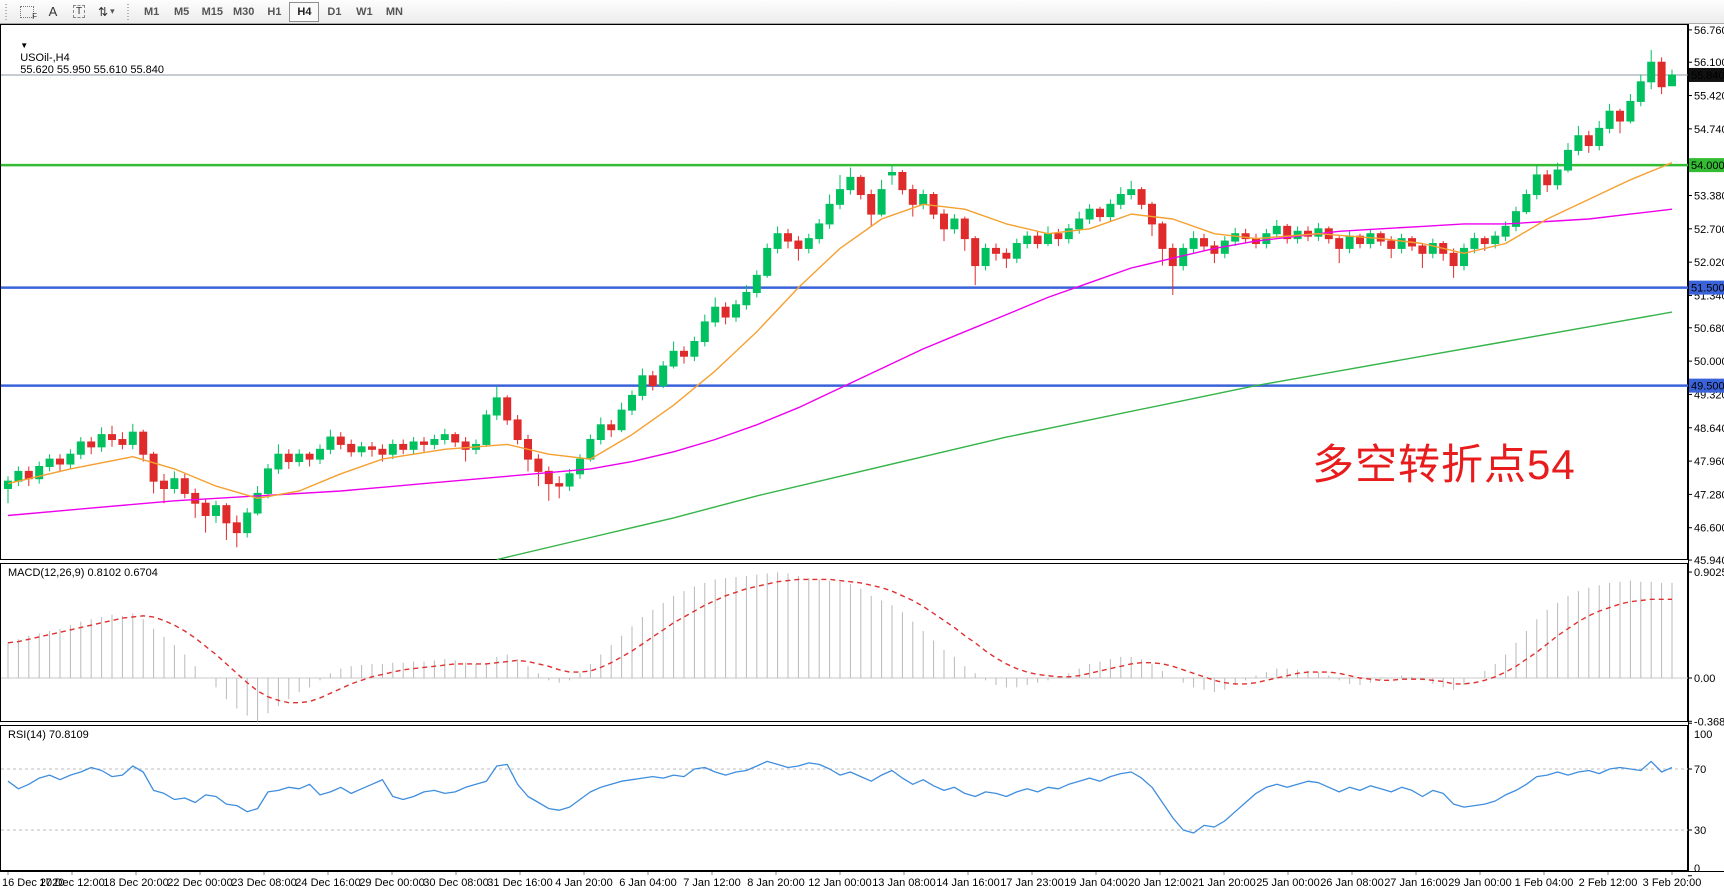 This screenshot has width=1724, height=893. I want to click on chevron-down-icon: ▾, so click(112, 11).